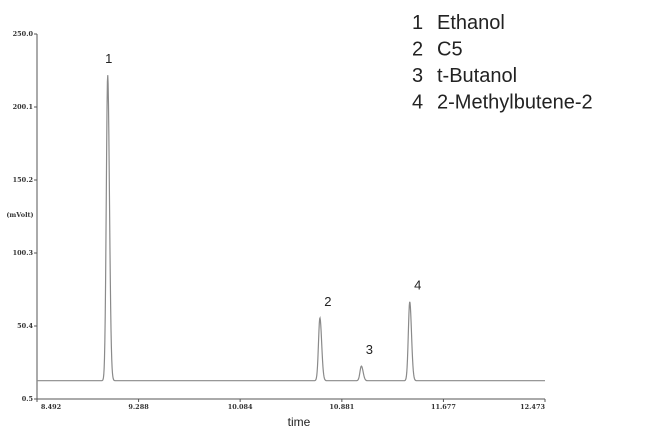 Image resolution: width=664 pixels, height=430 pixels. What do you see at coordinates (502, 63) in the screenshot?
I see `legend: 1 Ethanol 2 C5 3 t-Butanol 4 2-Methylbutene-2` at bounding box center [502, 63].